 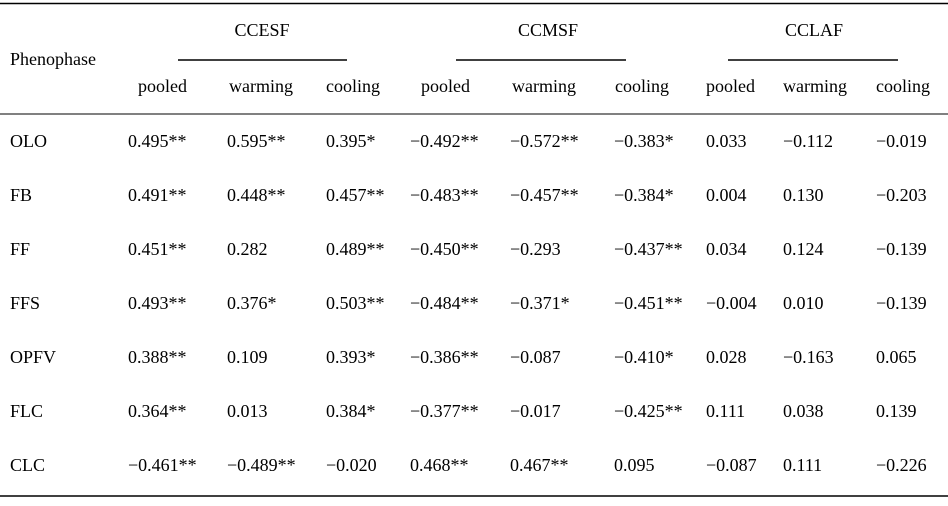 I want to click on cell: −0.203, so click(x=901, y=195).